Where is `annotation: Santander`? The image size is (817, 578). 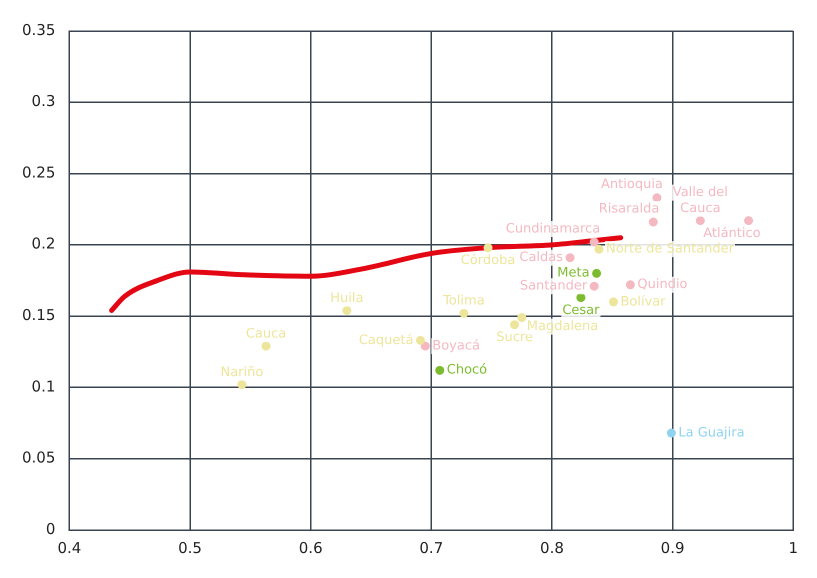
annotation: Santander is located at coordinates (554, 286).